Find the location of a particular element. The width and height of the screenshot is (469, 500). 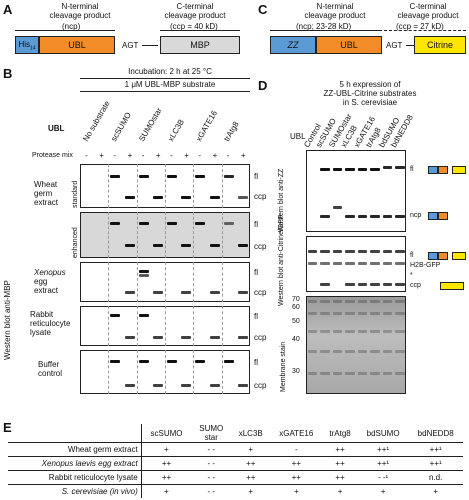

b-fl-5: fl is located at coordinates (256, 362).